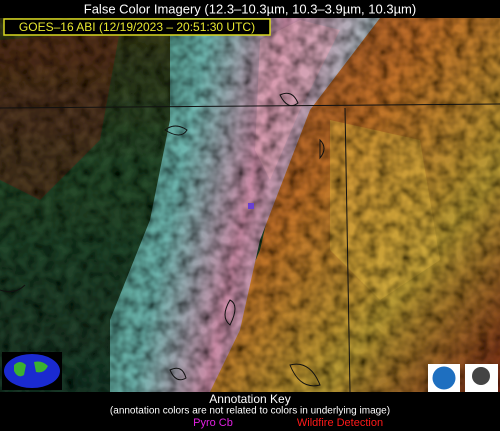  I want to click on noaa-logo, so click(444, 378).